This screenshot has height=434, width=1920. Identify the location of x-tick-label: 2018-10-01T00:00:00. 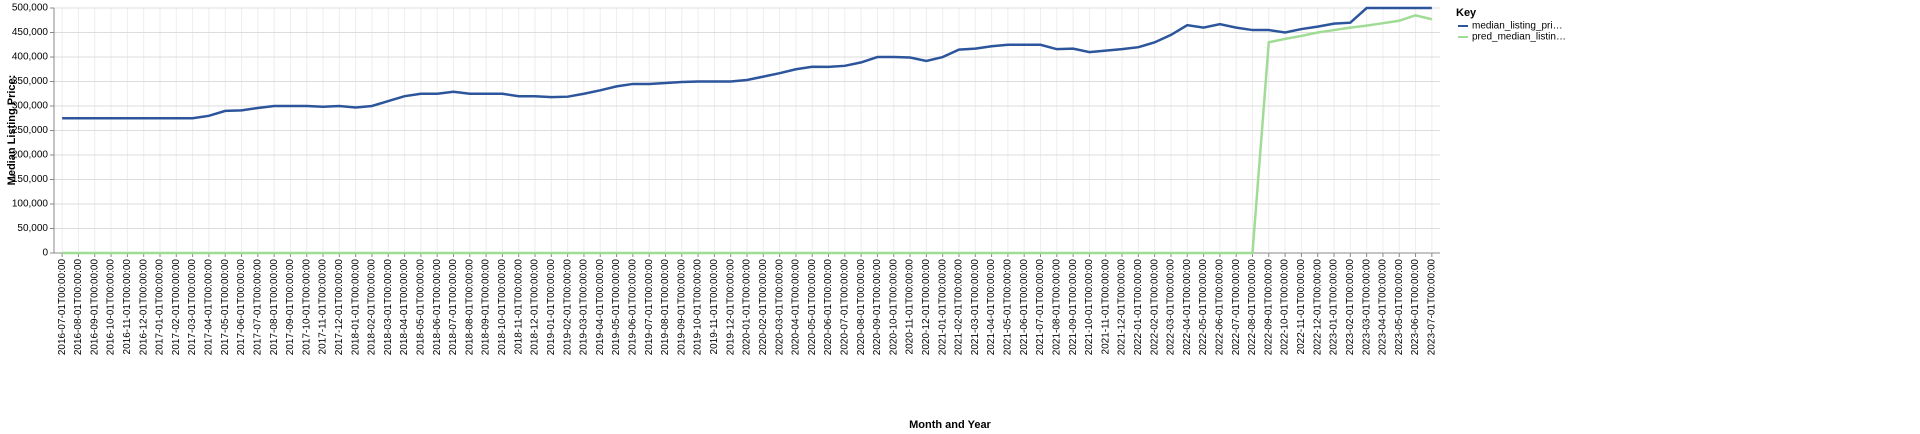
(502, 307).